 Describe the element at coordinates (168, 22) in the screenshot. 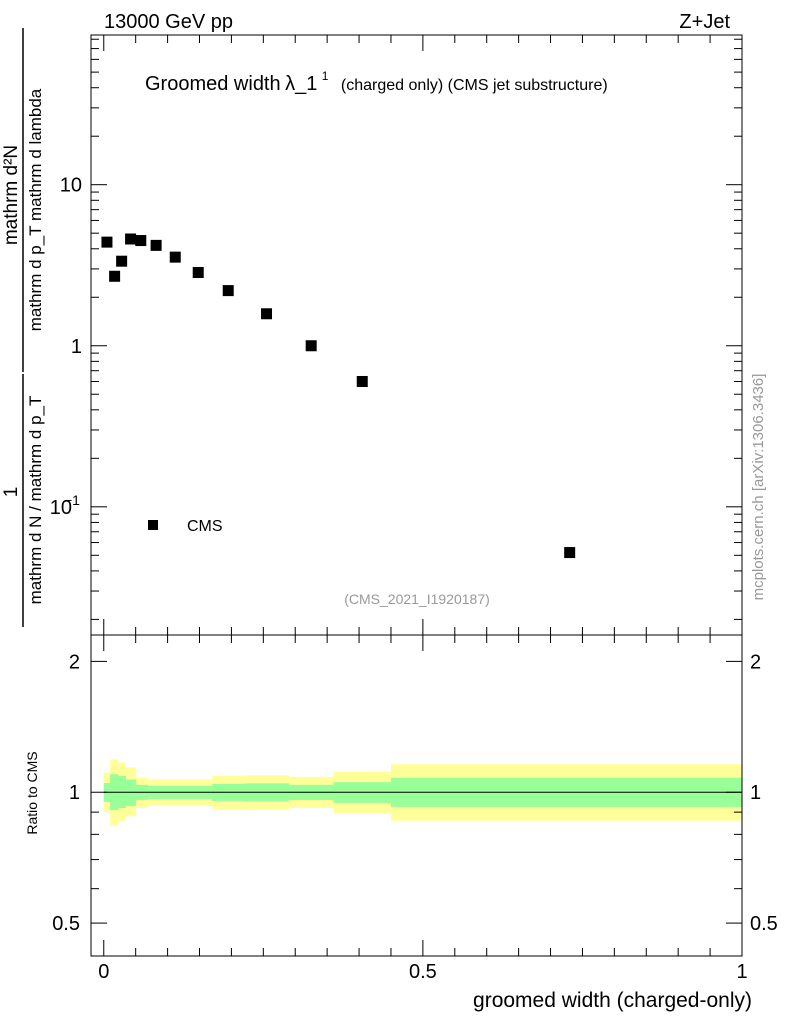

I see `header-energy-label: 13000 GeV pp` at that location.